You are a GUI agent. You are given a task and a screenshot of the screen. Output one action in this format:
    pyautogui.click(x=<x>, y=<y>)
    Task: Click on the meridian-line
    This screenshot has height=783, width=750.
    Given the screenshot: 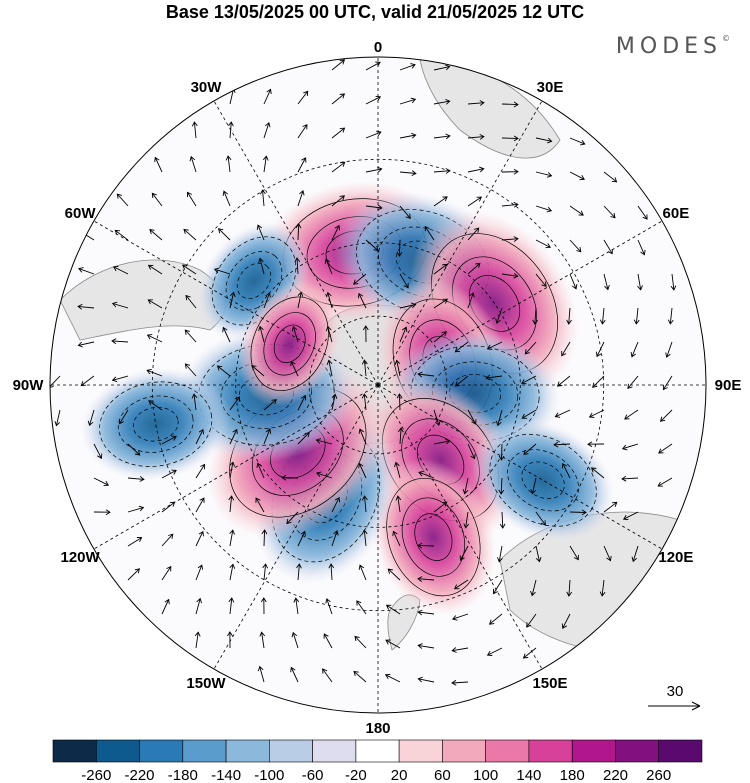 What is the action you would take?
    pyautogui.click(x=236, y=467)
    